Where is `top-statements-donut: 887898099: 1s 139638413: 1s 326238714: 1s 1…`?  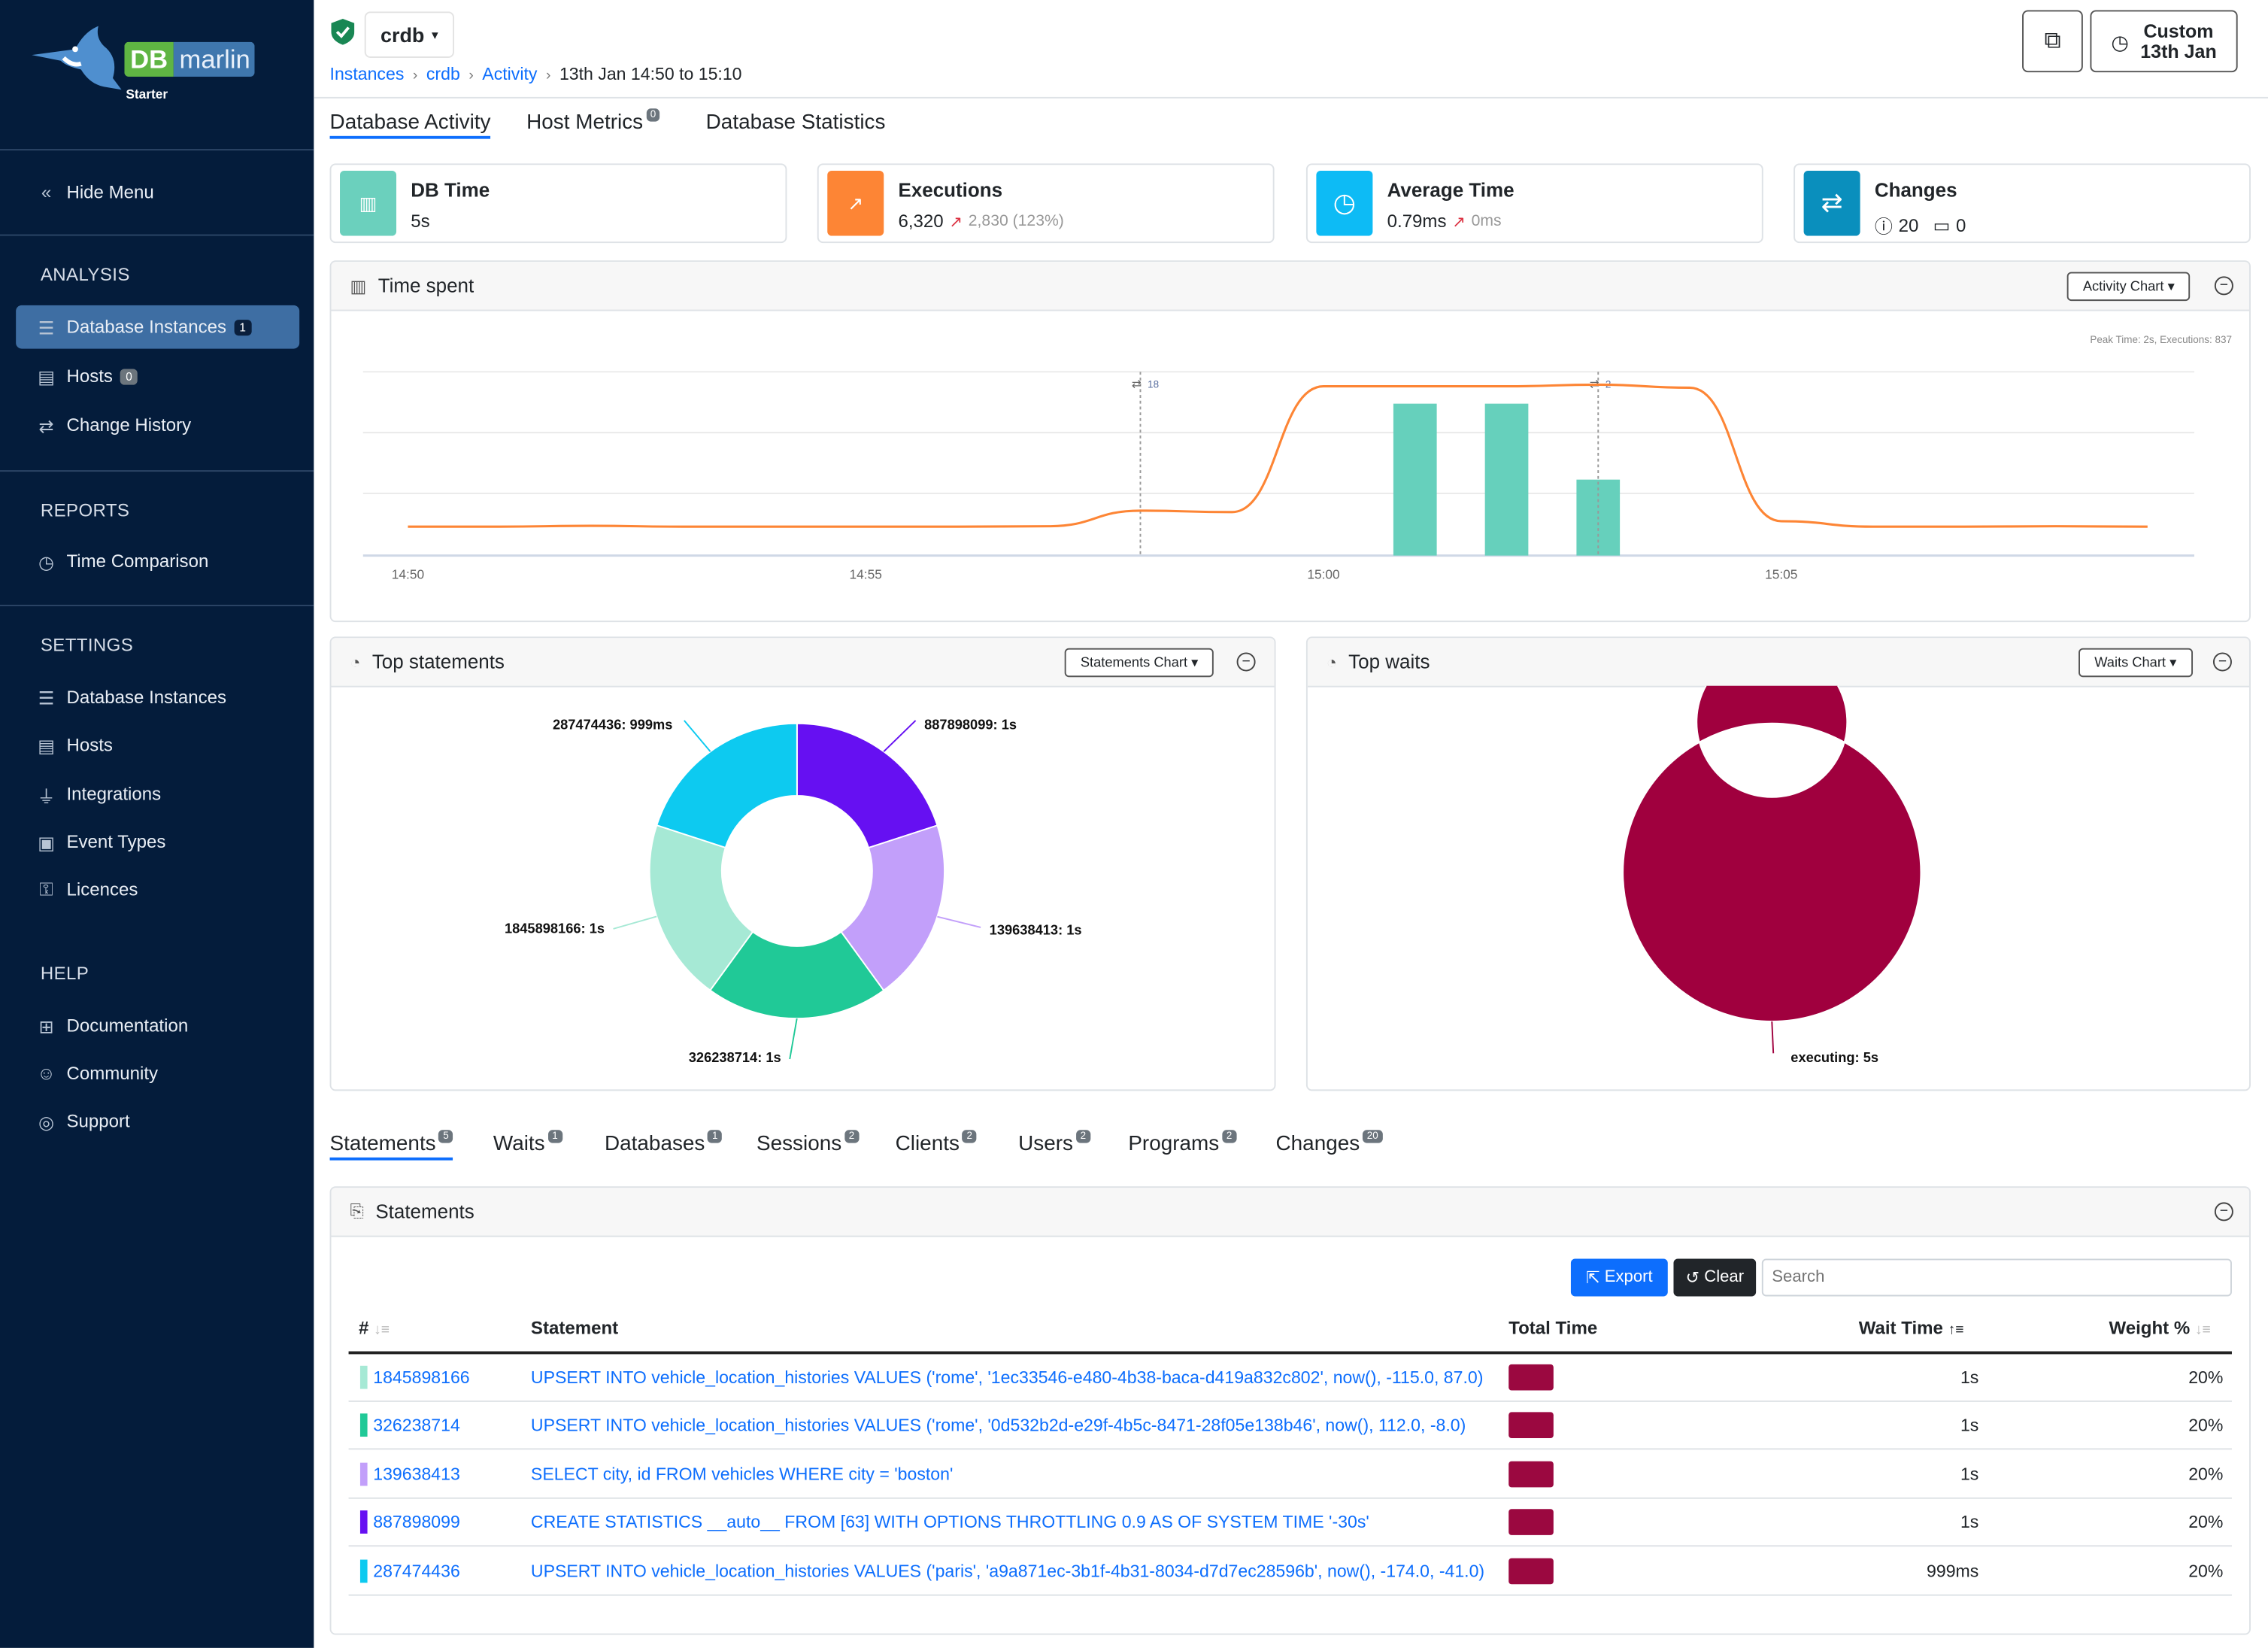 top-statements-donut: 887898099: 1s 139638413: 1s 326238714: 1s 1… is located at coordinates (803, 888).